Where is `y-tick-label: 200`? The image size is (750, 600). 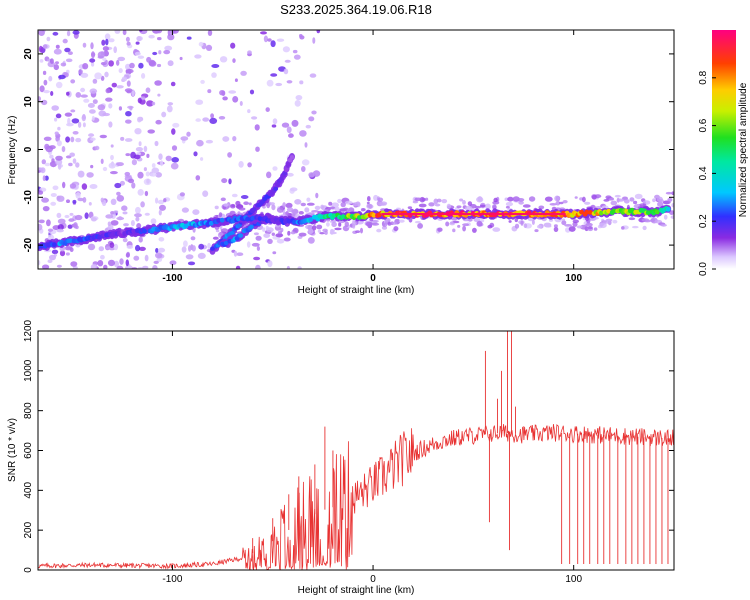
y-tick-label: 200 is located at coordinates (28, 529).